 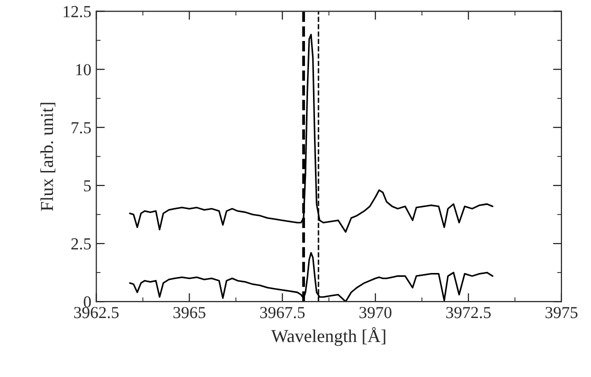 I want to click on y-tick-label: 7.5, so click(x=81, y=128).